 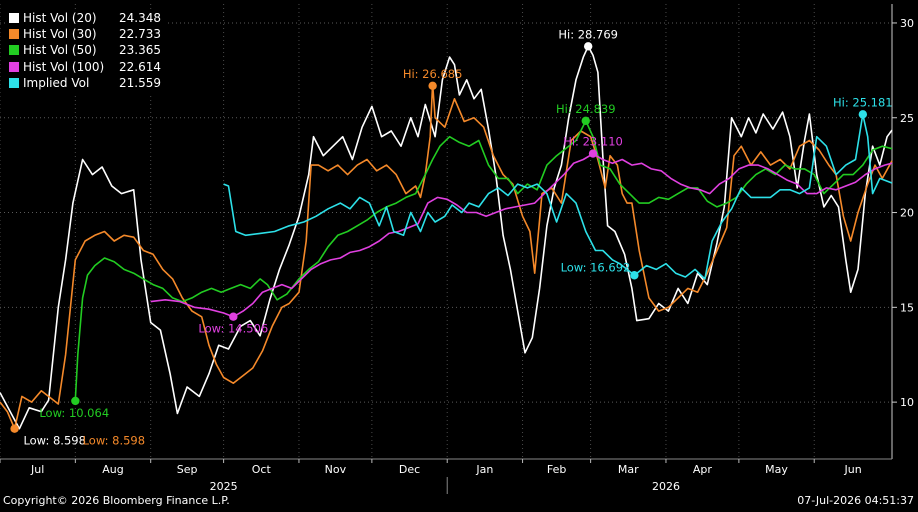 What do you see at coordinates (116, 500) in the screenshot?
I see `copyright-text: Copyright© 2026 Bloomberg Finance L.P.` at bounding box center [116, 500].